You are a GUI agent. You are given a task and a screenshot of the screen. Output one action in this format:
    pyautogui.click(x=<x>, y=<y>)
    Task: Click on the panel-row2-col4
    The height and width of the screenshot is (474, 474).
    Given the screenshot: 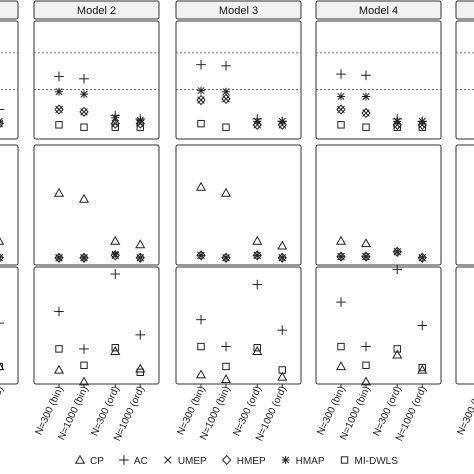 What is the action you would take?
    pyautogui.click(x=378, y=205)
    